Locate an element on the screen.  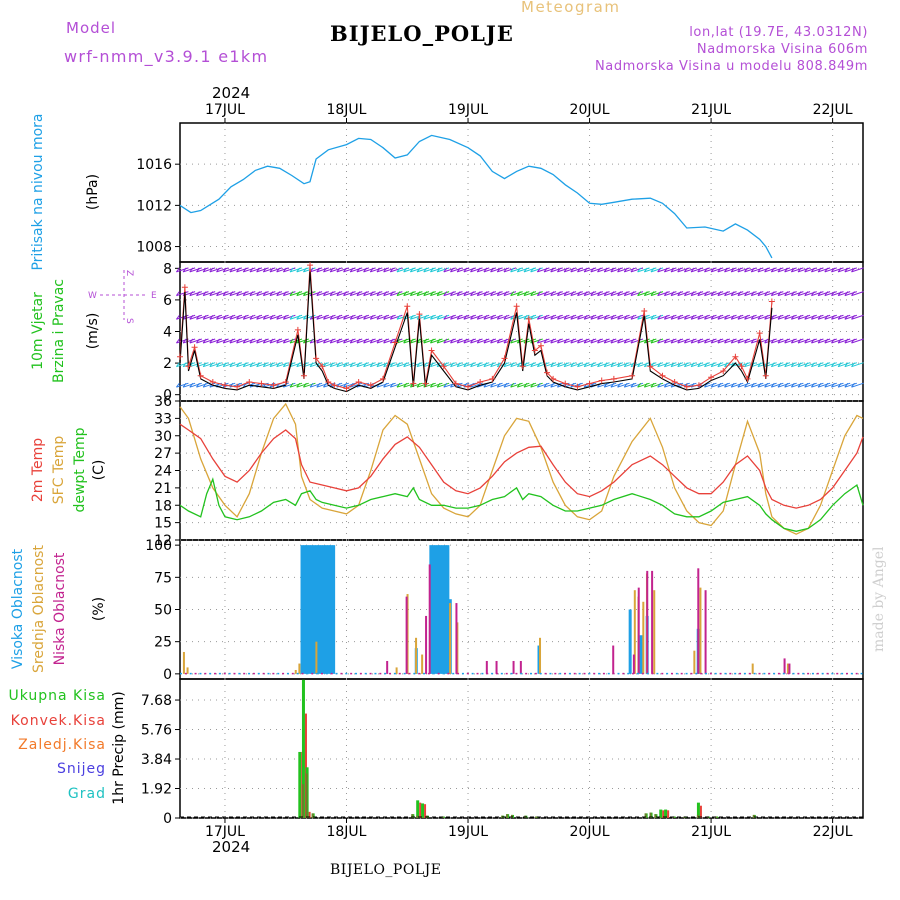
total-rain-bar is located at coordinates (423, 810).